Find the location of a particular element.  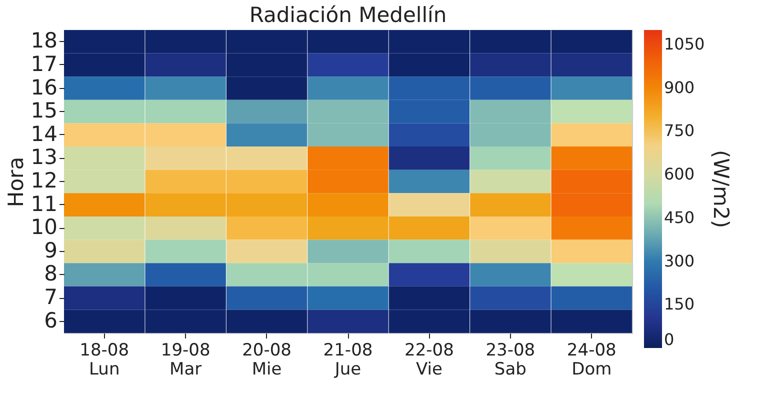

color-bar-label: 750 is located at coordinates (679, 130).